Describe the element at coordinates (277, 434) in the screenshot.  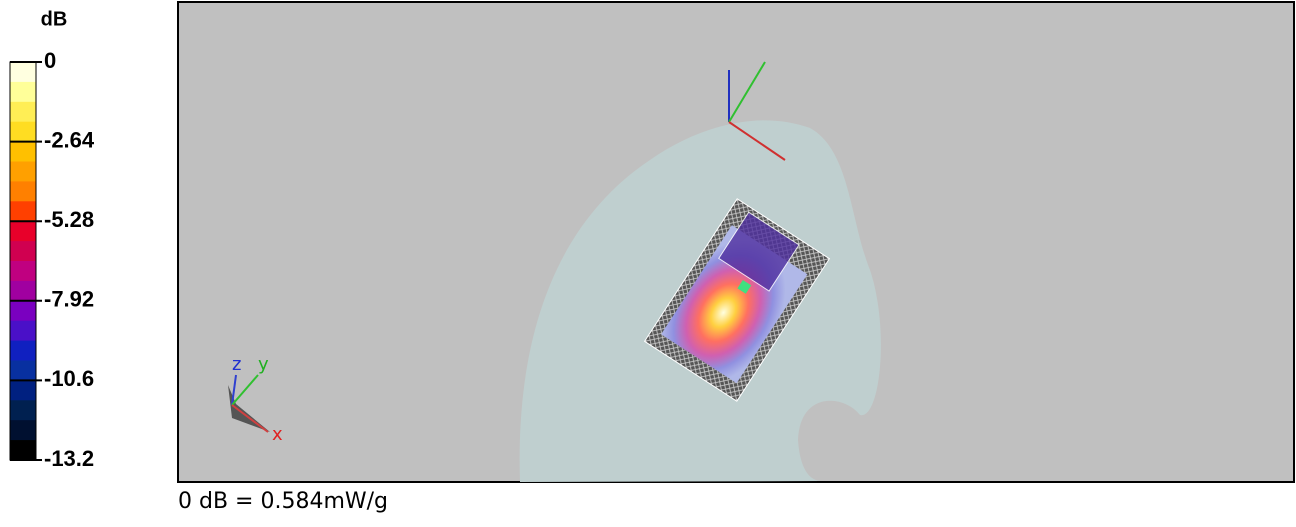
I see `axis-label: x` at that location.